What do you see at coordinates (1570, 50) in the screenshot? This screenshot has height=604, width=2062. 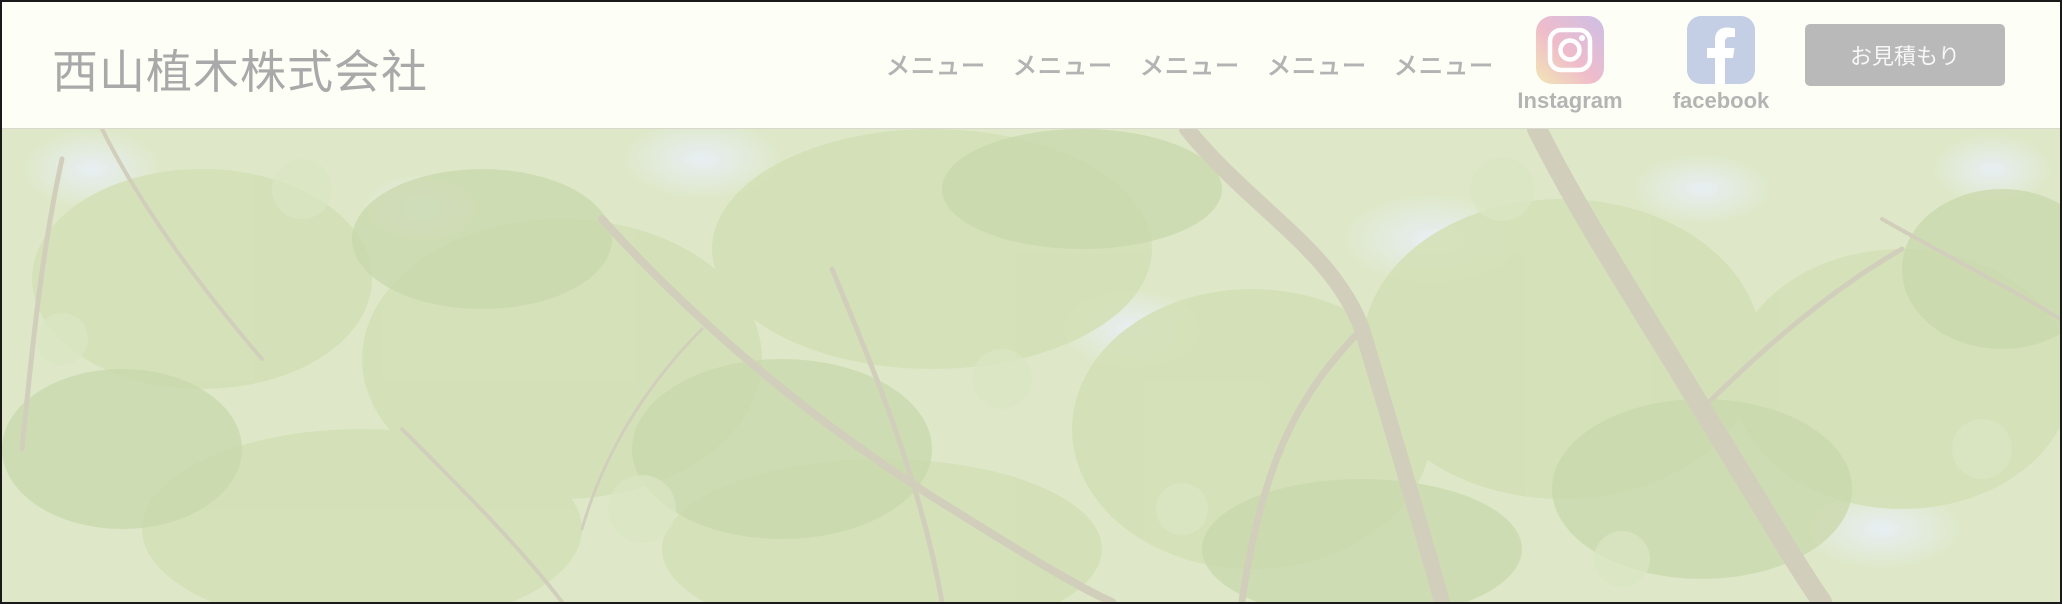 I see `instagram-icon` at bounding box center [1570, 50].